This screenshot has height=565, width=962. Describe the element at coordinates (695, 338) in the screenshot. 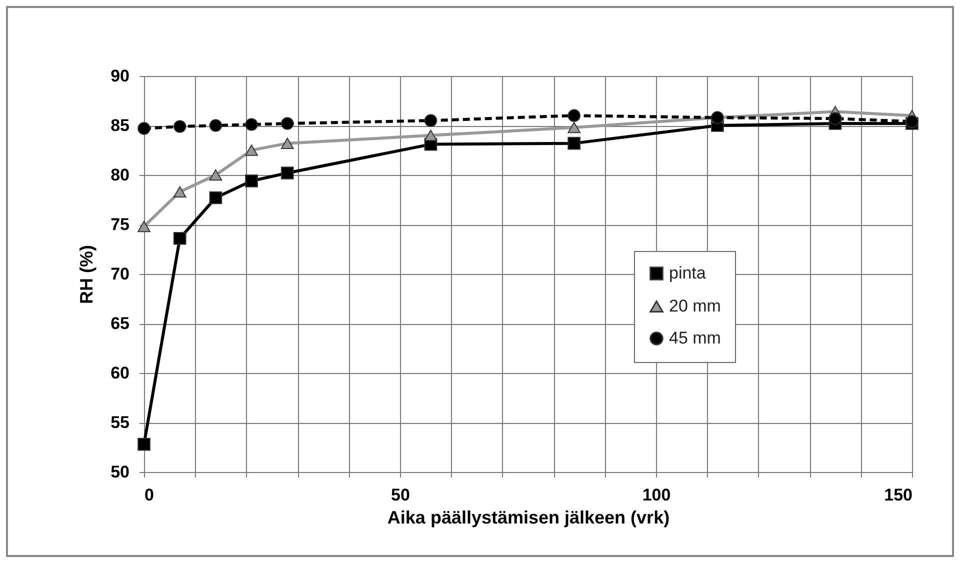

I see `legend-label: 45 mm` at that location.